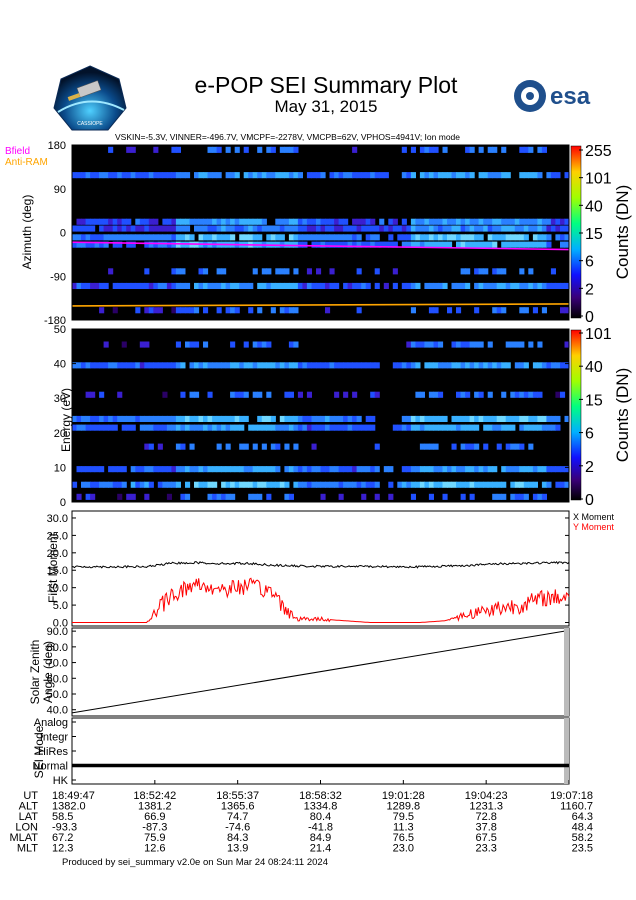 The image size is (636, 900). Describe the element at coordinates (321, 600) in the screenshot. I see `y-moment-line` at that location.